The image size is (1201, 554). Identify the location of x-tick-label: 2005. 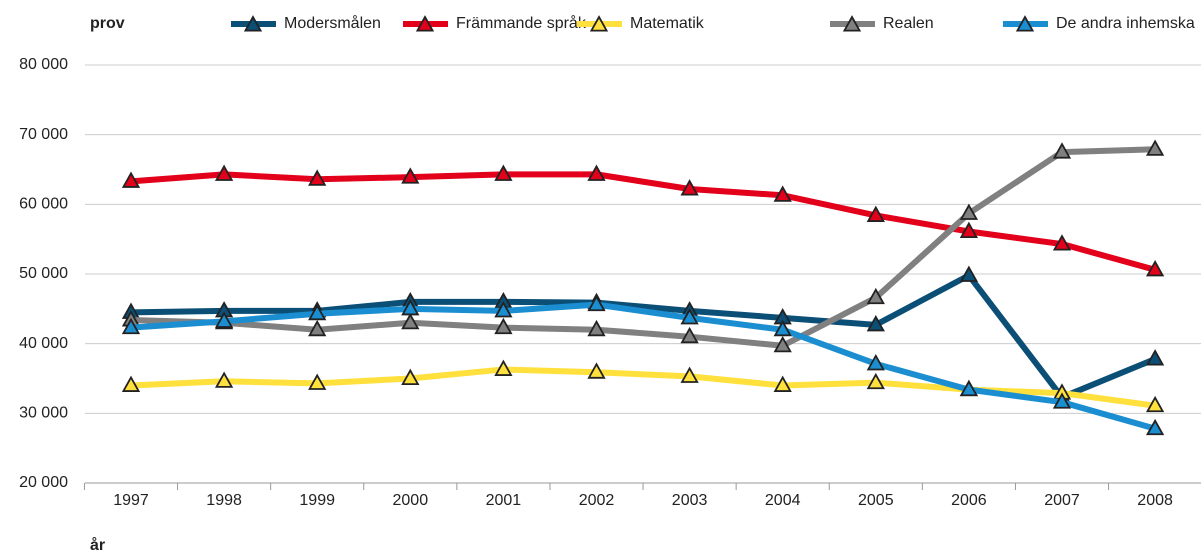
(876, 500).